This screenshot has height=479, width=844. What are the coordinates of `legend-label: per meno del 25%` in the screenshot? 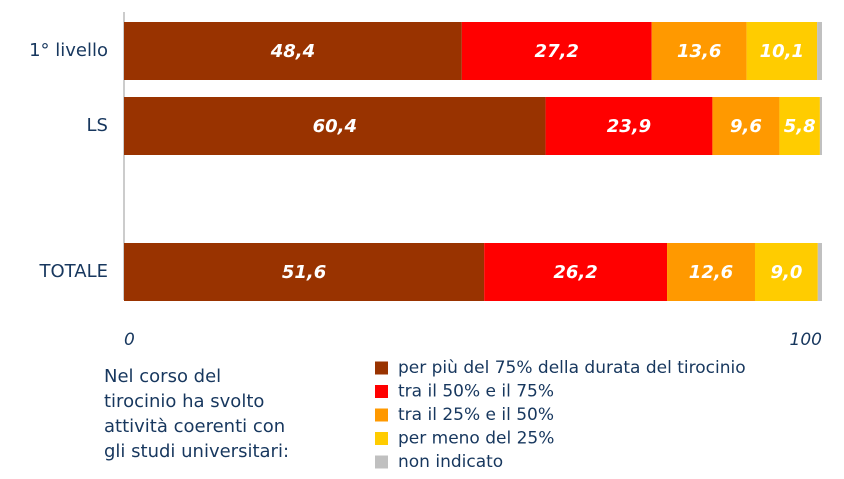 It's located at (476, 439).